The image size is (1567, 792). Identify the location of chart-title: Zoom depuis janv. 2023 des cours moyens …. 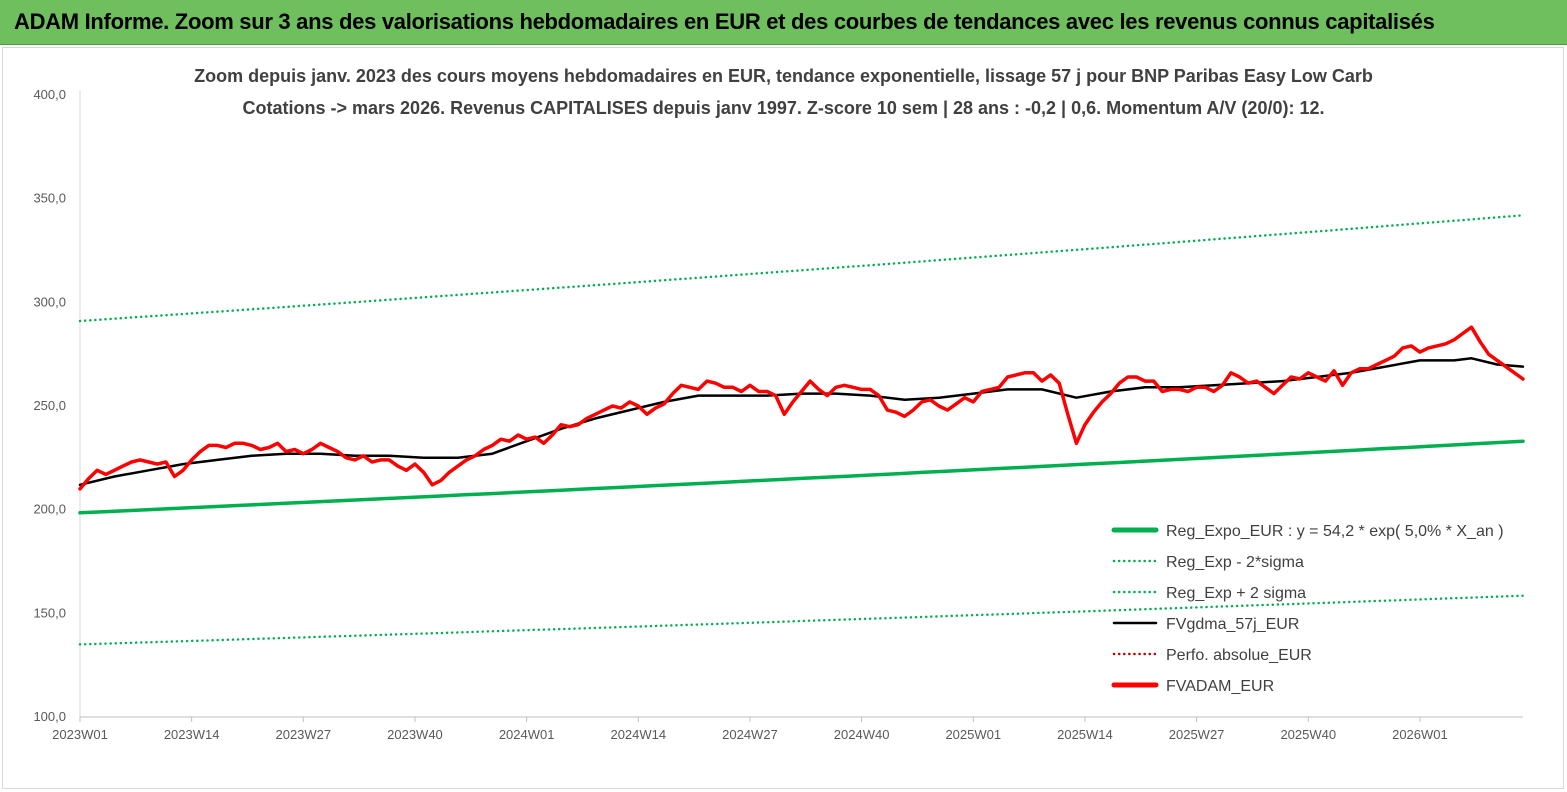
(783, 76).